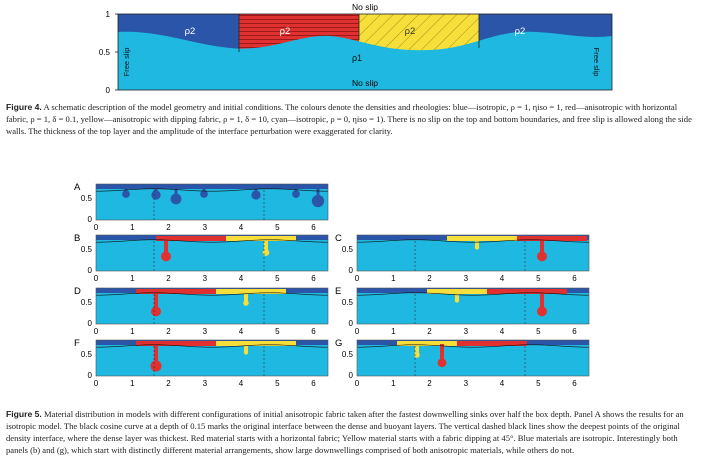 The width and height of the screenshot is (704, 475). What do you see at coordinates (108, 14) in the screenshot?
I see `y-tick-label: 1` at bounding box center [108, 14].